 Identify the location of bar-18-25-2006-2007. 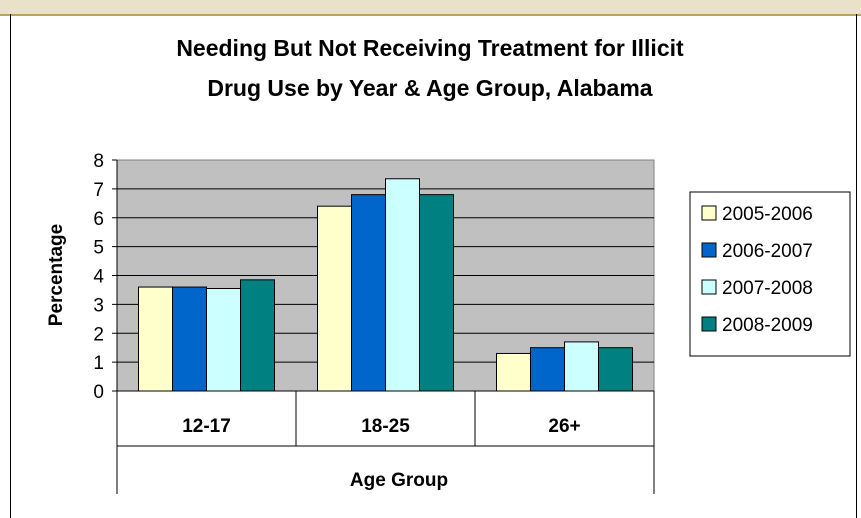
(368, 293).